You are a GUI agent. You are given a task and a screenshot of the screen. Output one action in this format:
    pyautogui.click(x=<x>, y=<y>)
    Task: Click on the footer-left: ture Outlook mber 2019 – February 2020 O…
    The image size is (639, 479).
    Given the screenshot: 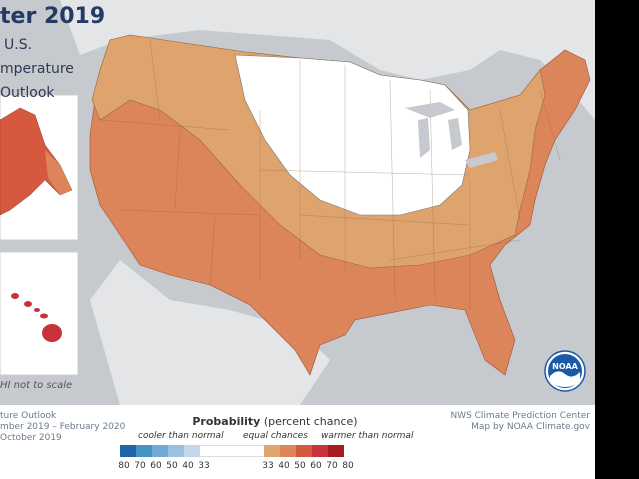 What is the action you would take?
    pyautogui.click(x=62, y=427)
    